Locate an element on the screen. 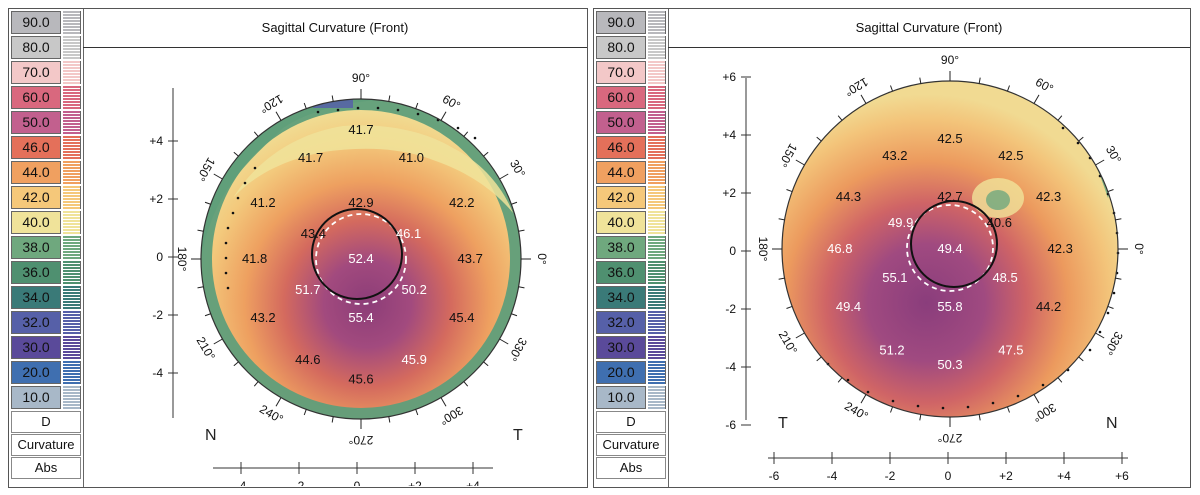 This screenshot has height=495, width=1200. y-tick-label: +4 is located at coordinates (156, 141).